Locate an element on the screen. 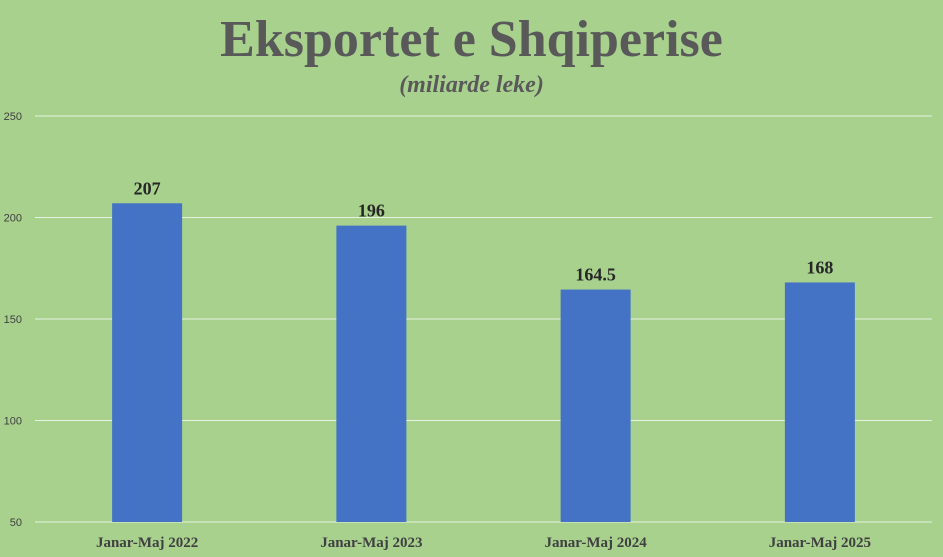 The image size is (943, 557). y-tick-label: 100 is located at coordinates (13, 422).